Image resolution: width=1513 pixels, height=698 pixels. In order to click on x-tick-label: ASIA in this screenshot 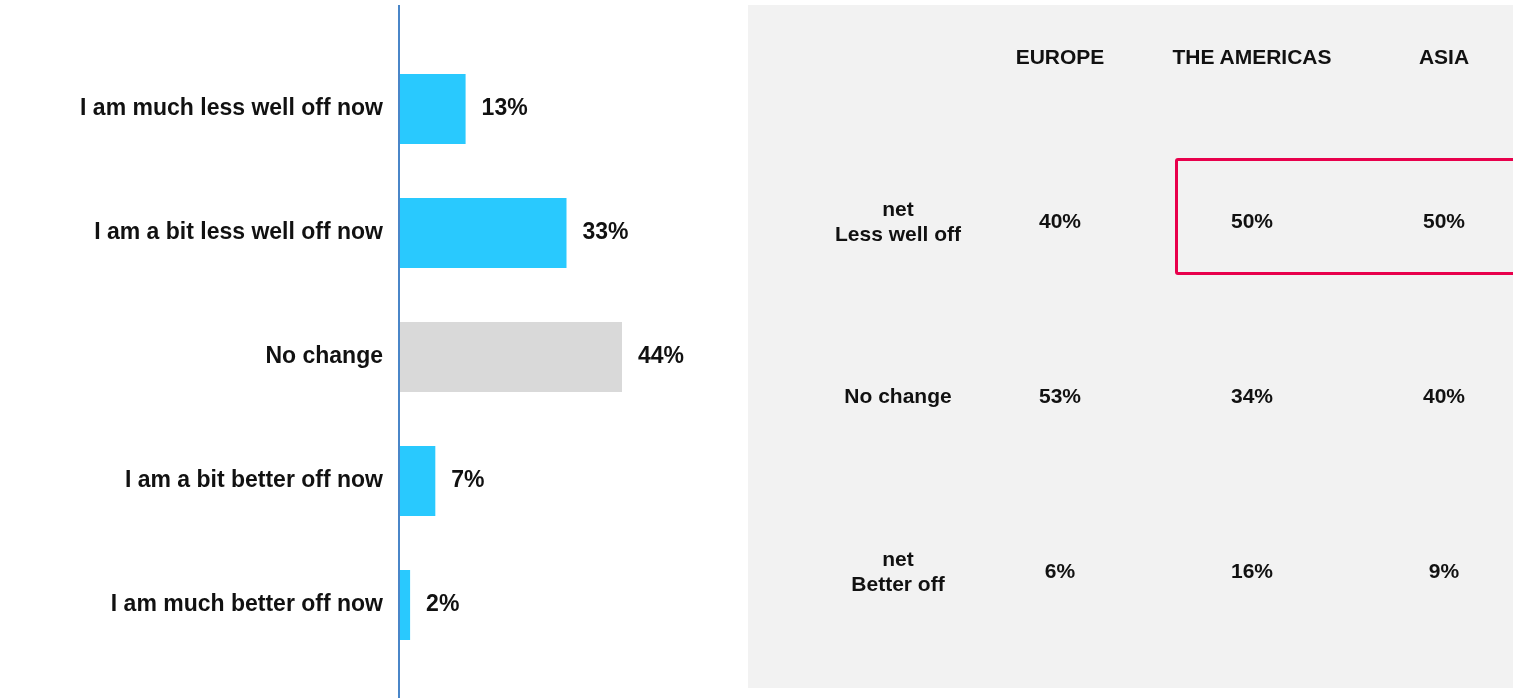, I will do `click(1444, 57)`.